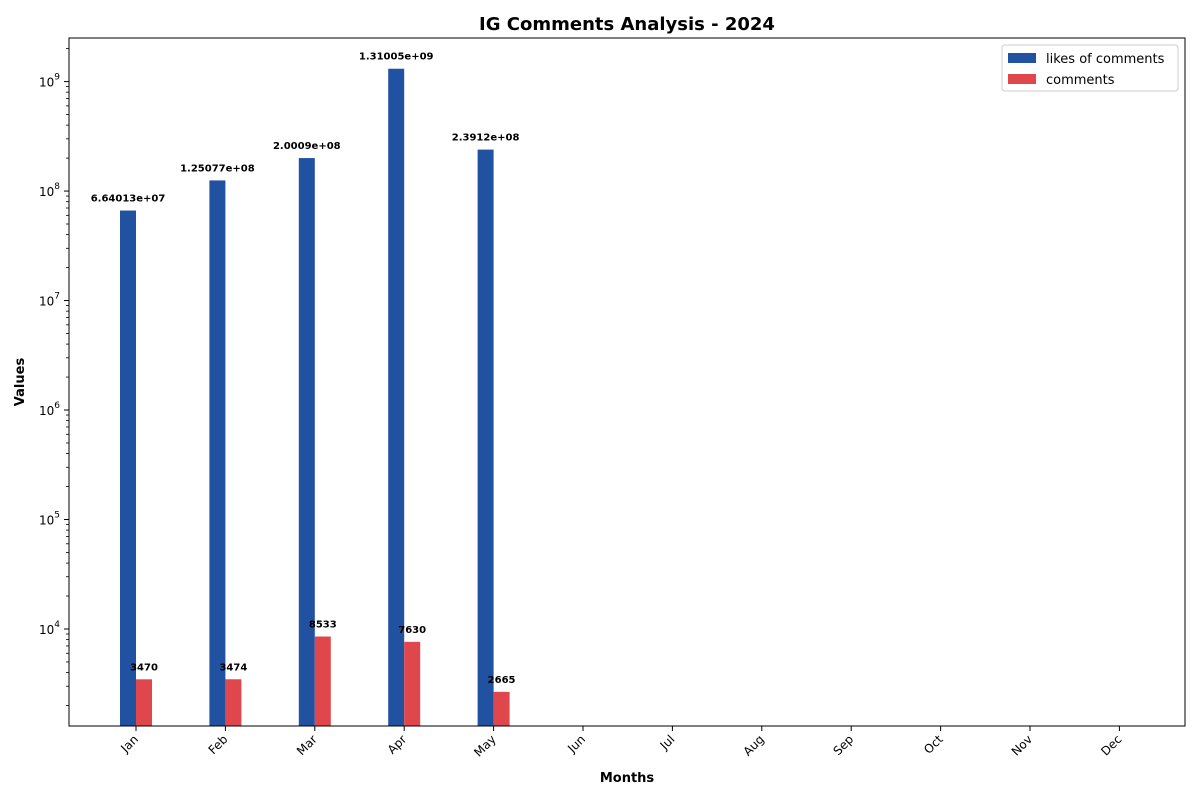  I want to click on x-tick-label: Dec, so click(1111, 745).